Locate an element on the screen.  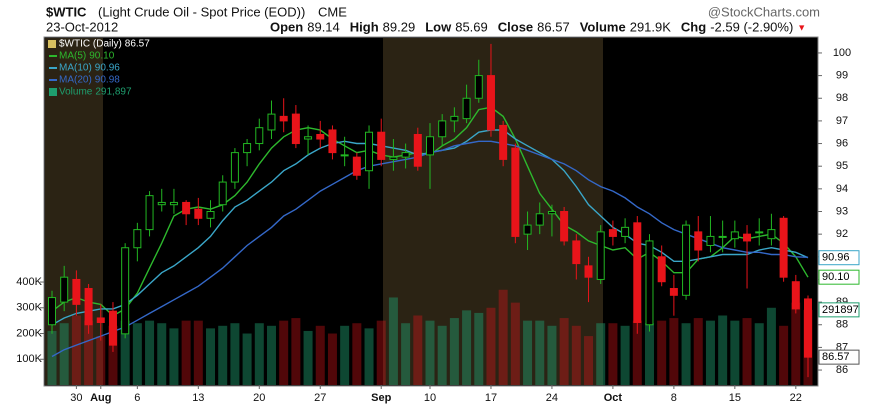
value-badge-label: 291897 is located at coordinates (840, 310).